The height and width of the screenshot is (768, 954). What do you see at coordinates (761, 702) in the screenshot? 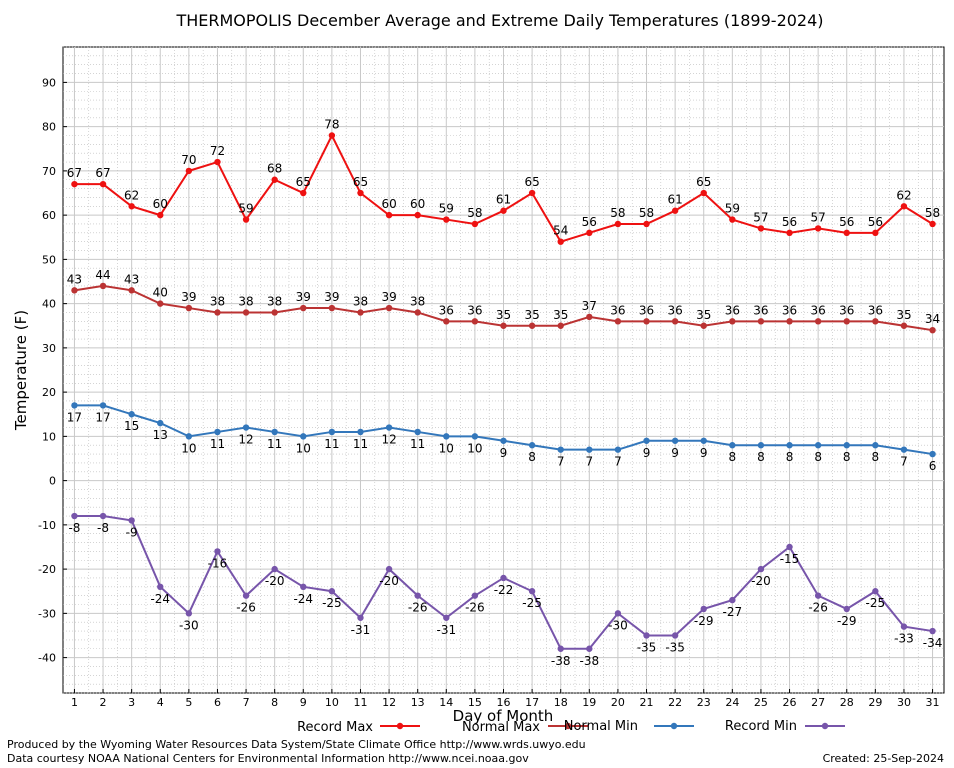
I see `x-tick-label: 25` at bounding box center [761, 702].